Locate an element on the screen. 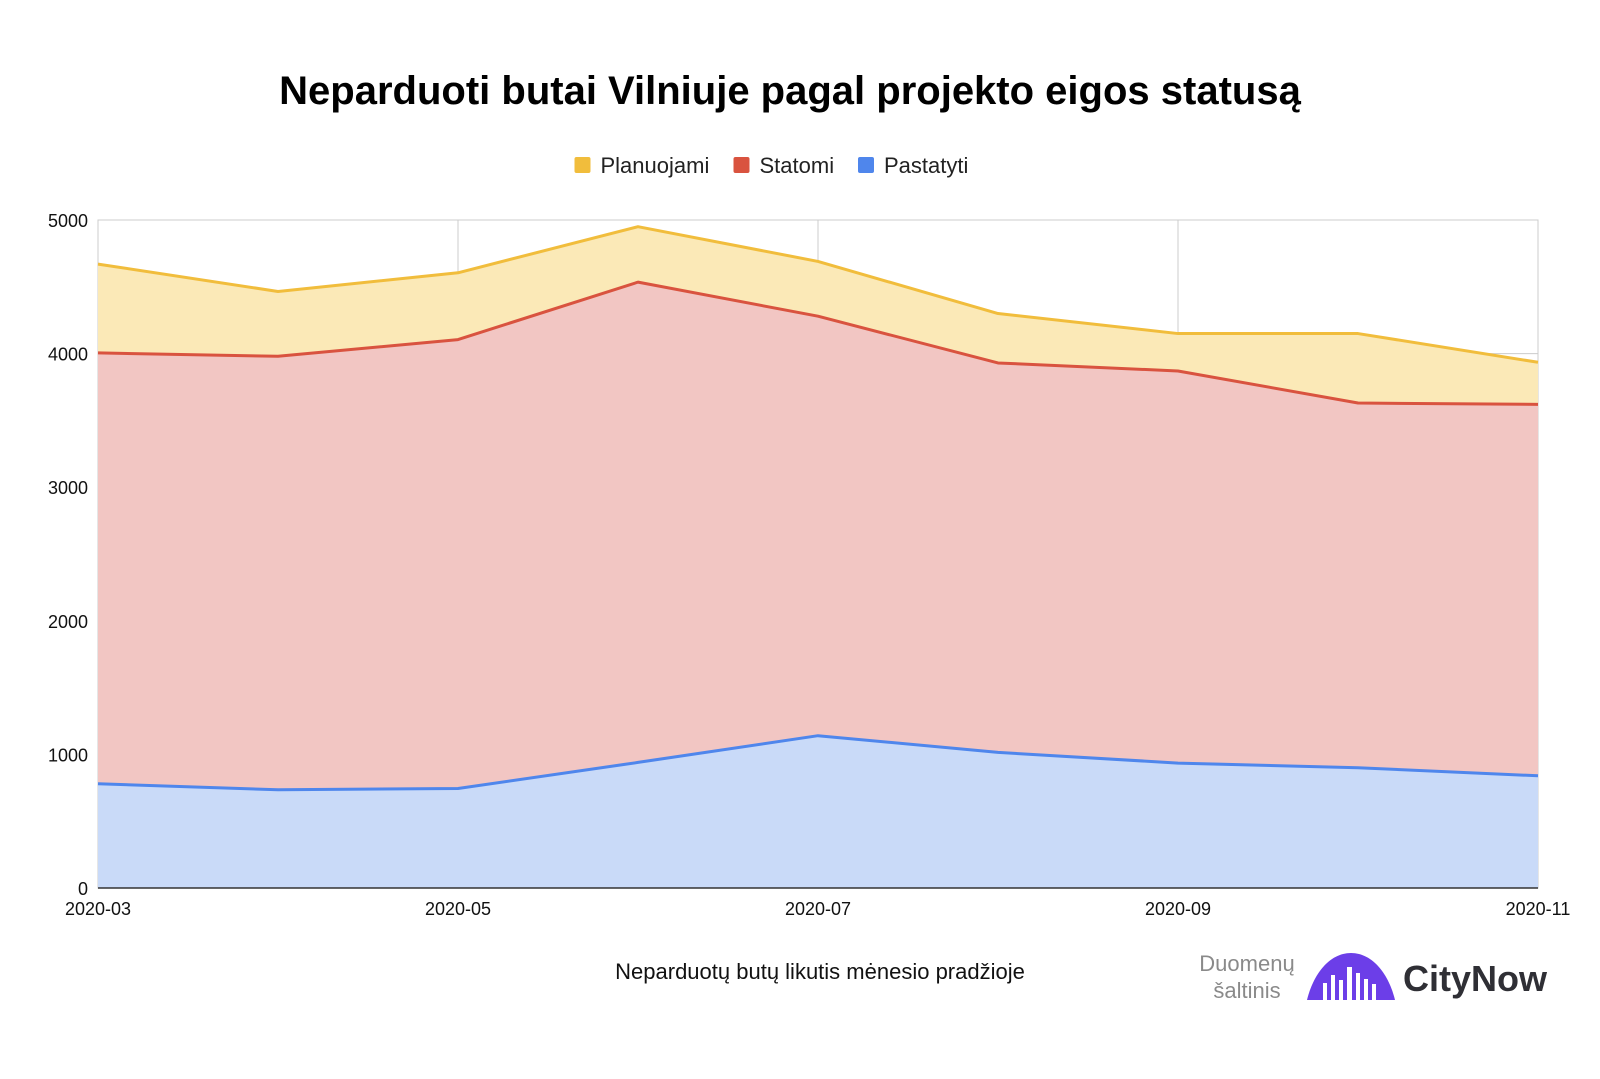 This screenshot has height=1079, width=1600. x-tick-label: 2020-07 is located at coordinates (818, 909).